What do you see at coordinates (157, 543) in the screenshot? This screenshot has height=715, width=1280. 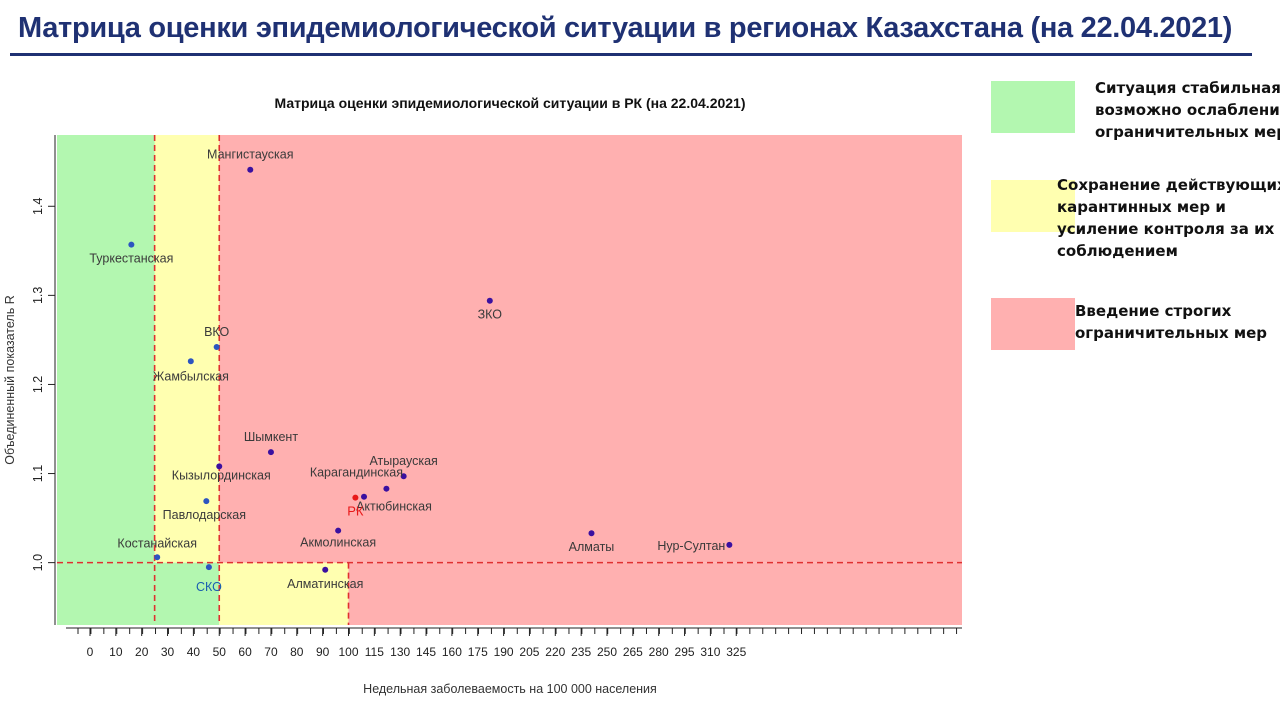 I see `point-label: Костанайская` at bounding box center [157, 543].